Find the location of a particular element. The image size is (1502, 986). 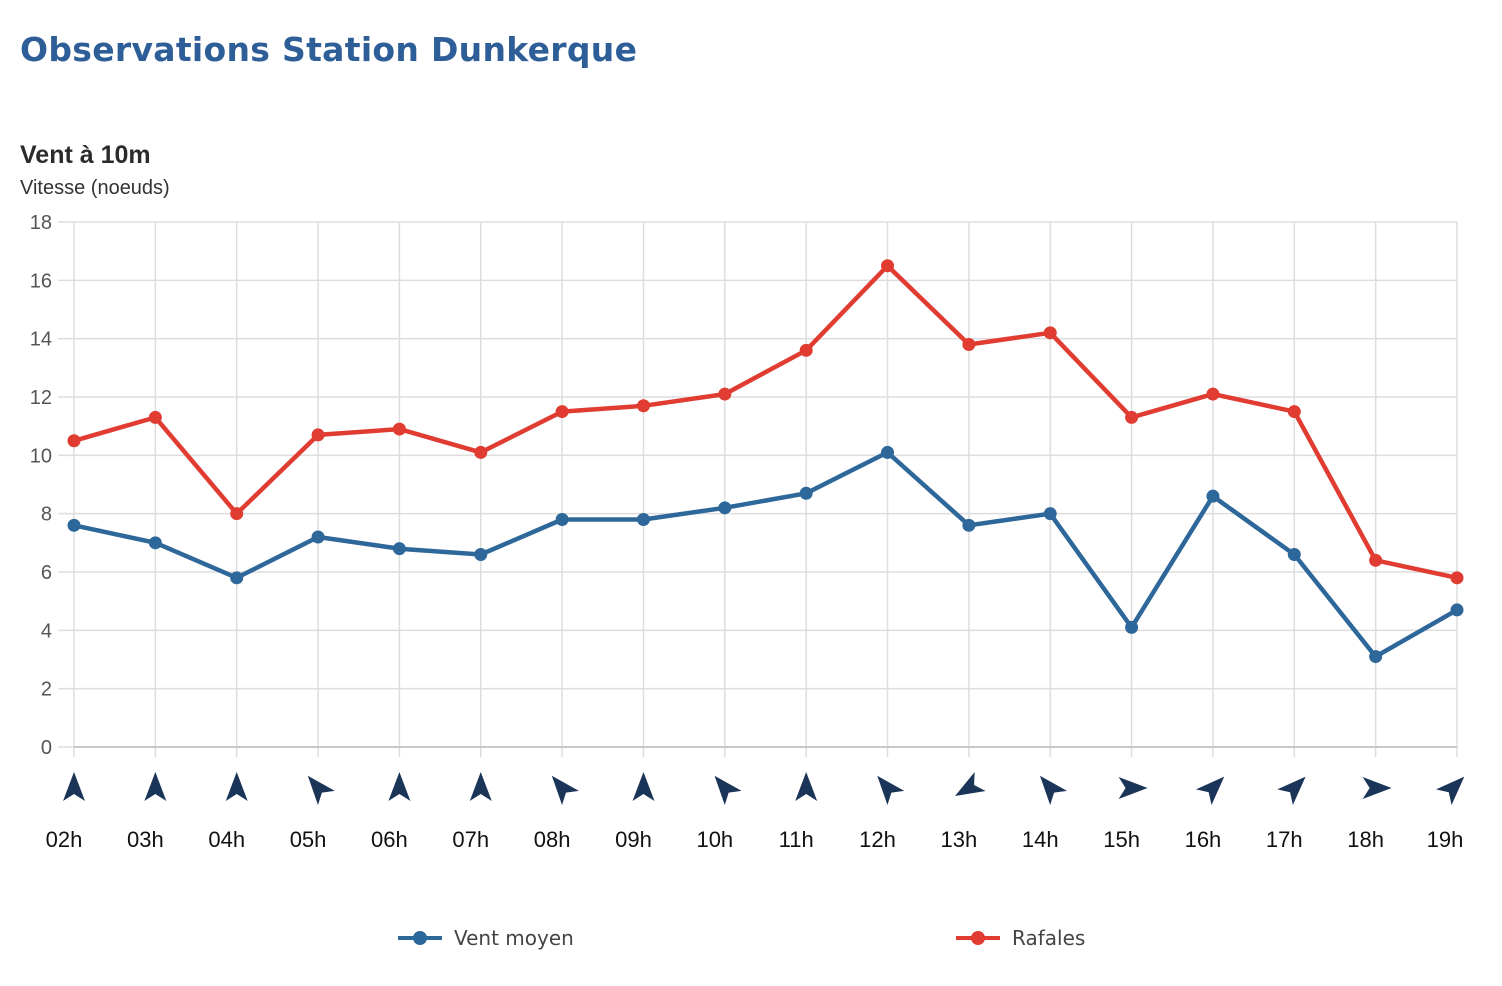

x-tick-label: 13h is located at coordinates (959, 839).